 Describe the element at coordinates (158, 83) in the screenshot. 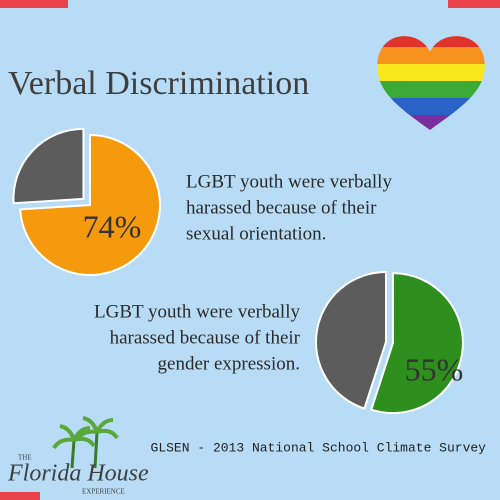

I see `title: Verbal Discrimination` at that location.